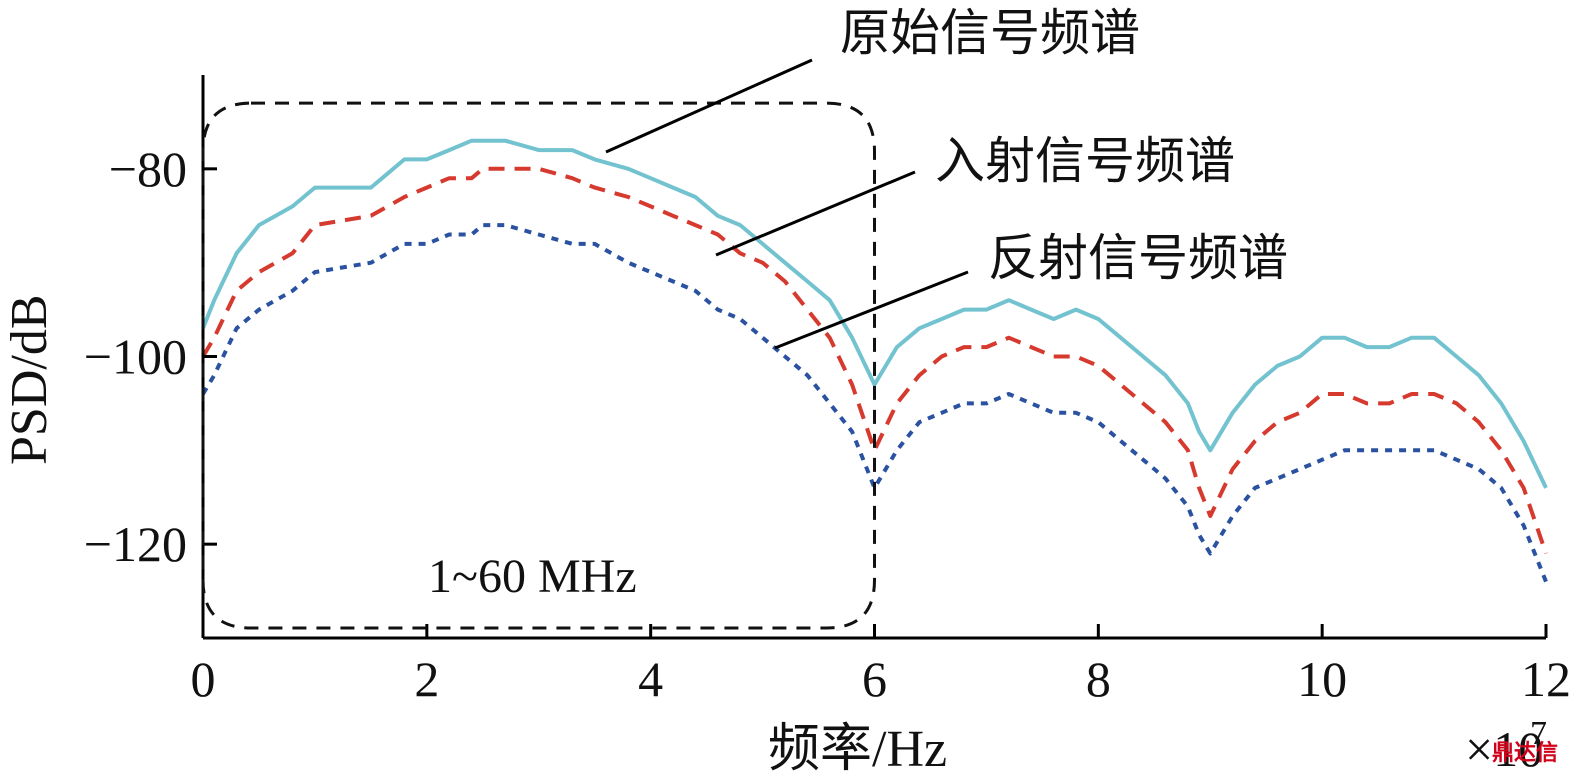 The width and height of the screenshot is (1576, 778). I want to click on x-tick-label: 2, so click(426, 679).